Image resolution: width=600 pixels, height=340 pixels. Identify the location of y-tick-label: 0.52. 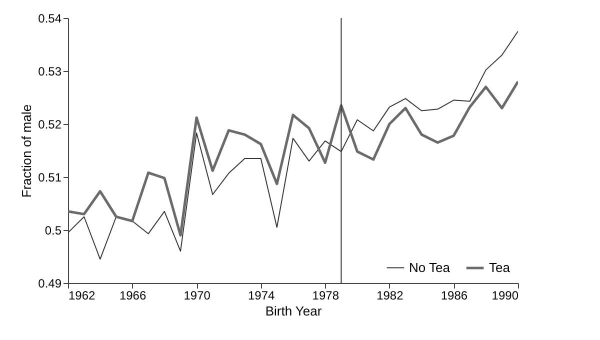
(50, 125).